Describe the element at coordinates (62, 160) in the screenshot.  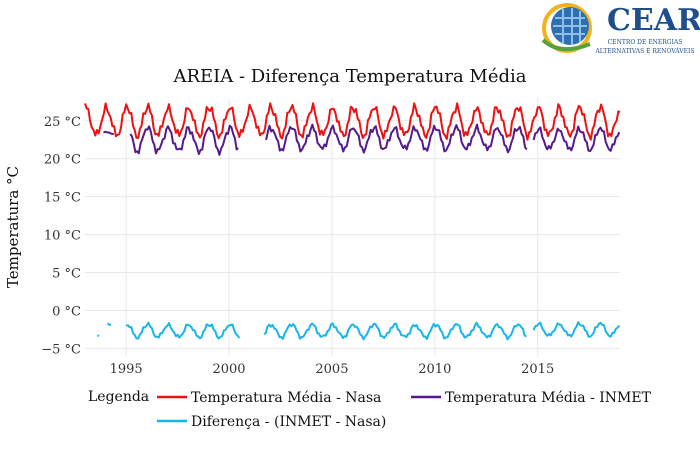
I see `y-tick-label: 20 °C` at that location.